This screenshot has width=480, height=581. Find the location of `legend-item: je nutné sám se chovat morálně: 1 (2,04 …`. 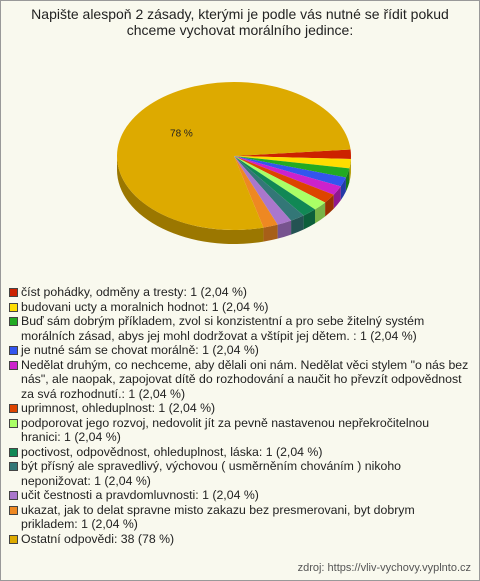

legend-item: je nutné sám se chovat morálně: 1 (2,04 … is located at coordinates (239, 350).